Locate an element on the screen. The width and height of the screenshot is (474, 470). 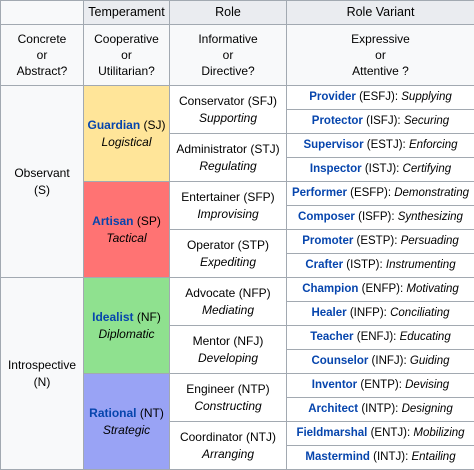
variant-desc: Synthesizing is located at coordinates (430, 217).